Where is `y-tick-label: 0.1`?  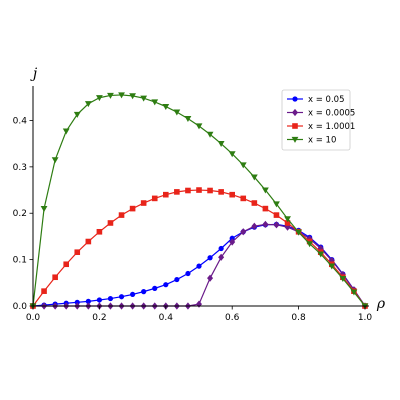 y-tick-label: 0.1 is located at coordinates (20, 261).